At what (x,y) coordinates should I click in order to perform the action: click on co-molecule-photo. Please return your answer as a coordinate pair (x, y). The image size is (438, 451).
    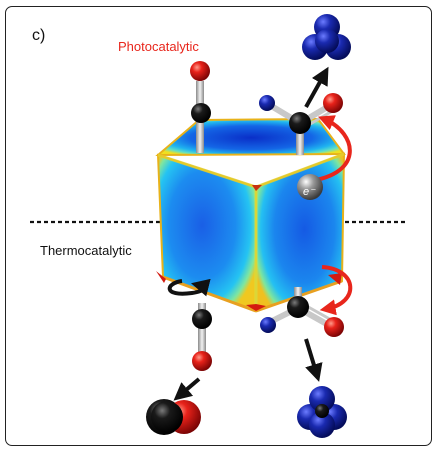
    Looking at the image, I should click on (200, 107).